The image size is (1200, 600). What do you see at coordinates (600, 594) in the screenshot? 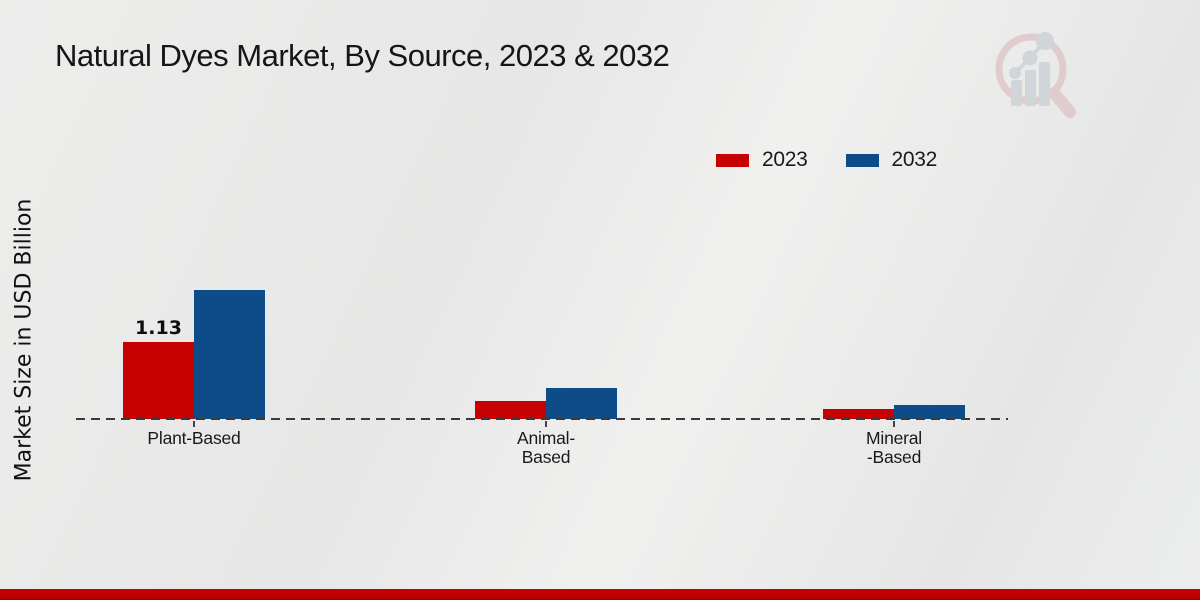
I see `footer-accent-bar` at bounding box center [600, 594].